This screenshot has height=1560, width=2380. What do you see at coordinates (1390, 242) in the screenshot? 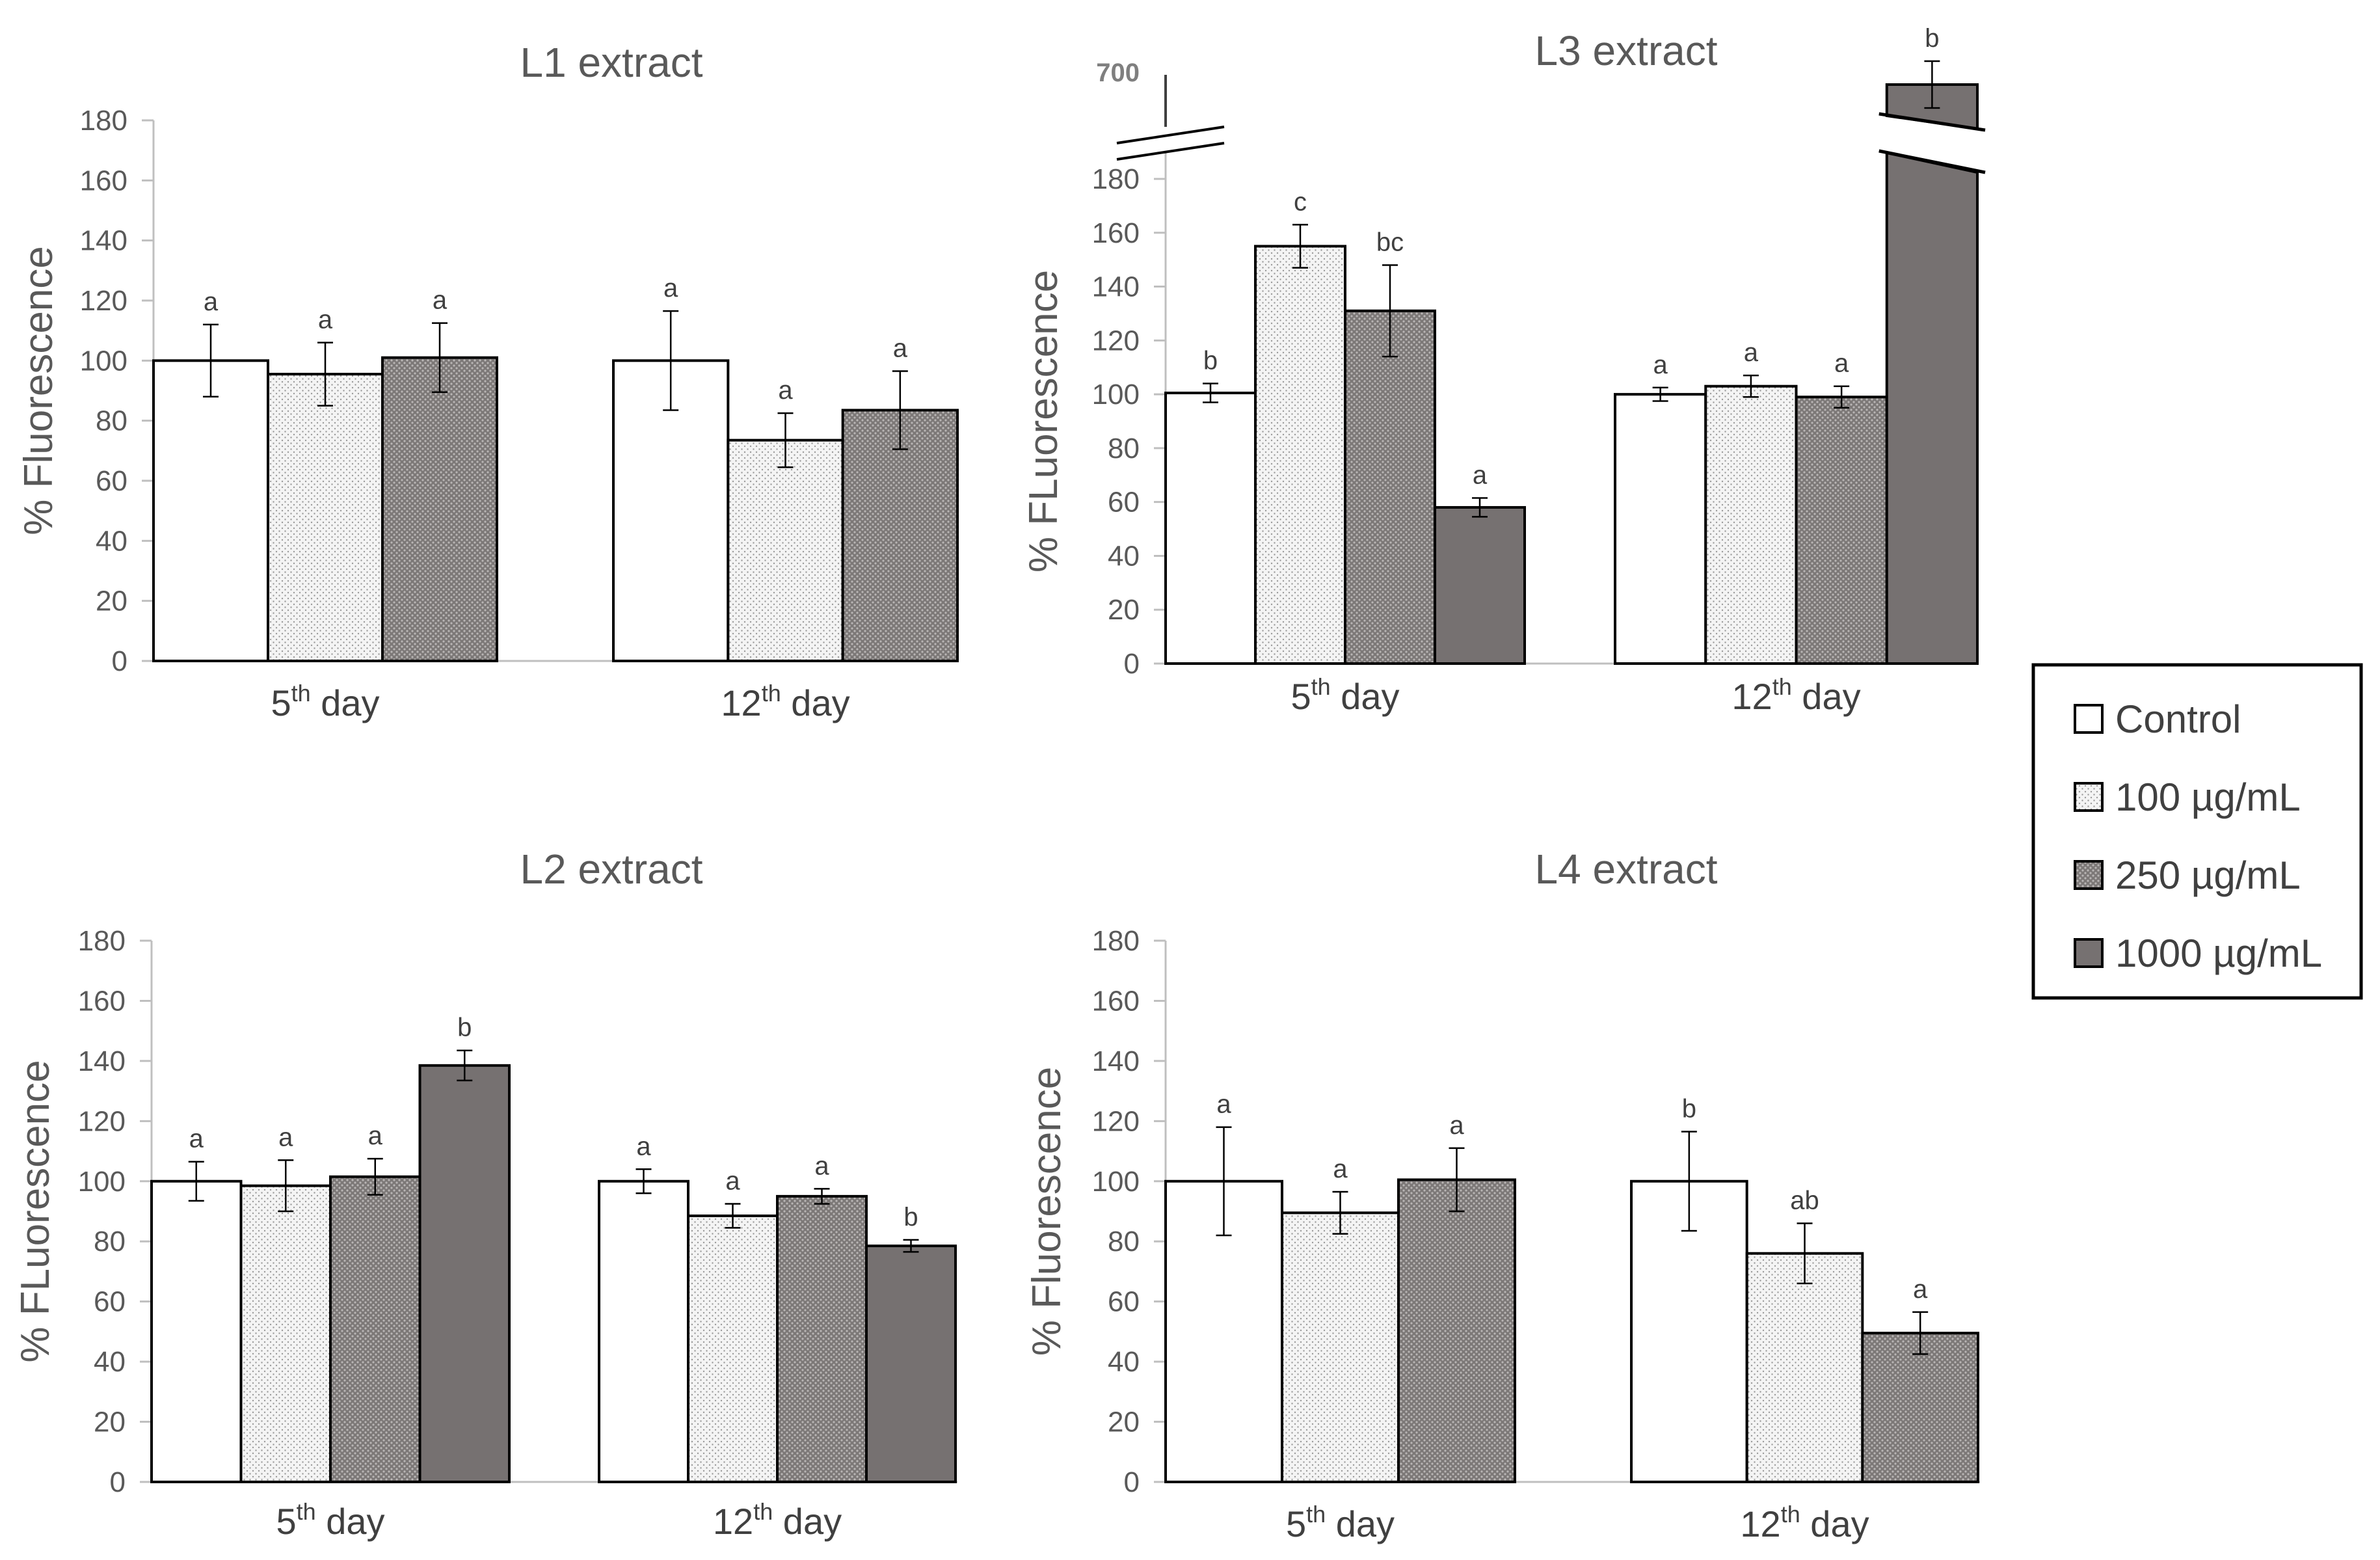
I see `significance-label: bc` at bounding box center [1390, 242].